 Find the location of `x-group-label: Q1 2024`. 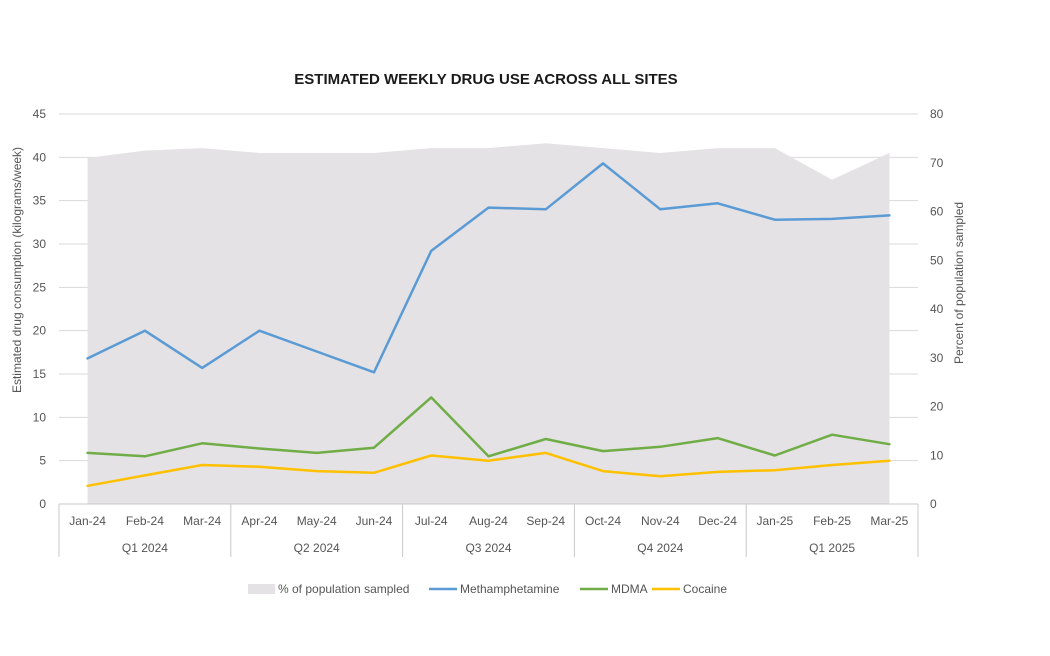

x-group-label: Q1 2024 is located at coordinates (145, 548).